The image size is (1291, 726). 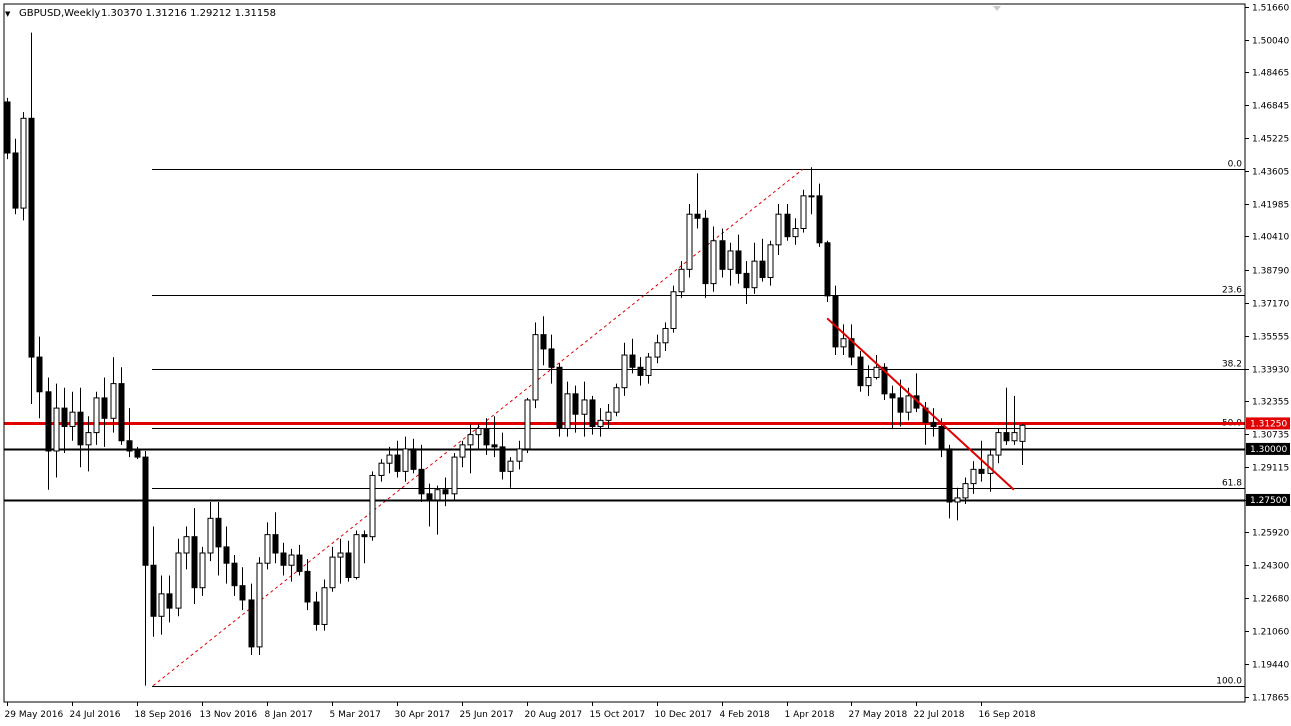 I want to click on price-tick-label: 1.17865, so click(x=1270, y=699).